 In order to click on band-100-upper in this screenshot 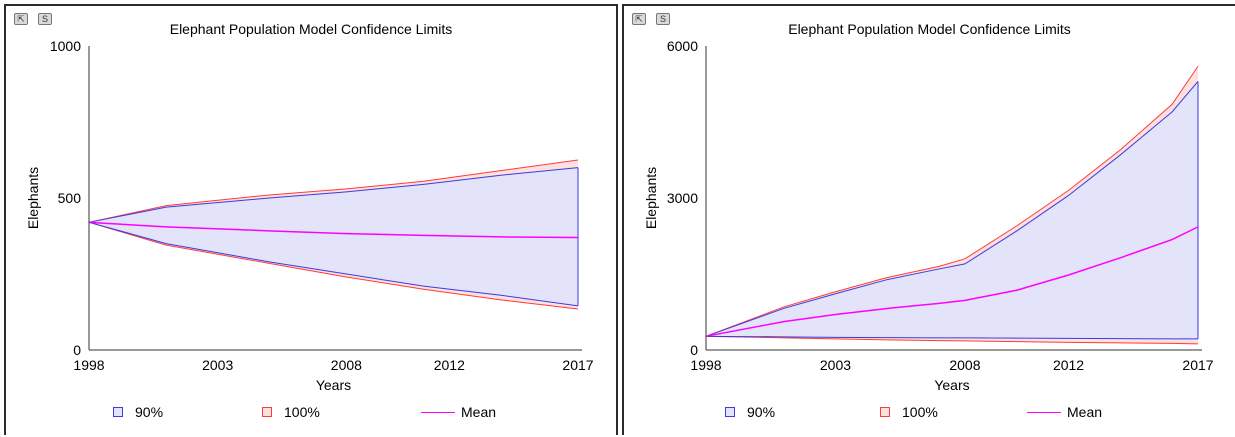, I will do `click(333, 191)`.